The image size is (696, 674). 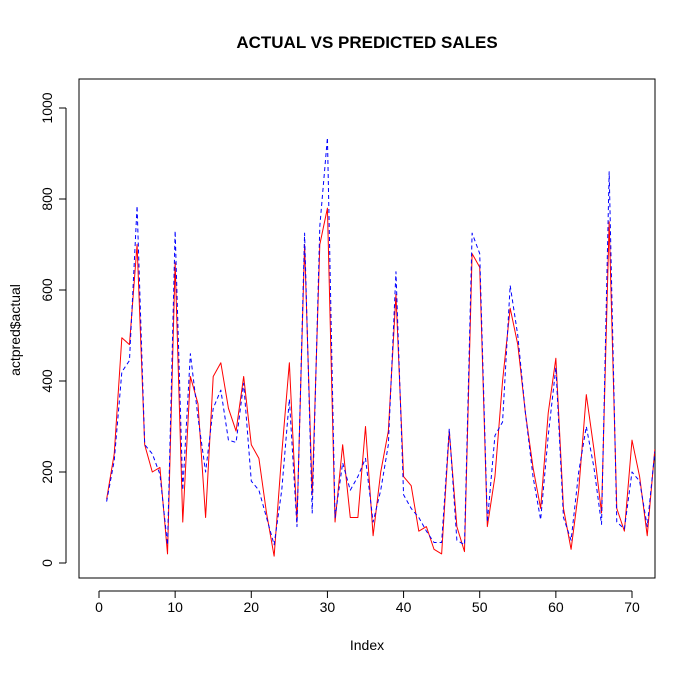 What do you see at coordinates (47, 107) in the screenshot?
I see `y-tick-label: 1000` at bounding box center [47, 107].